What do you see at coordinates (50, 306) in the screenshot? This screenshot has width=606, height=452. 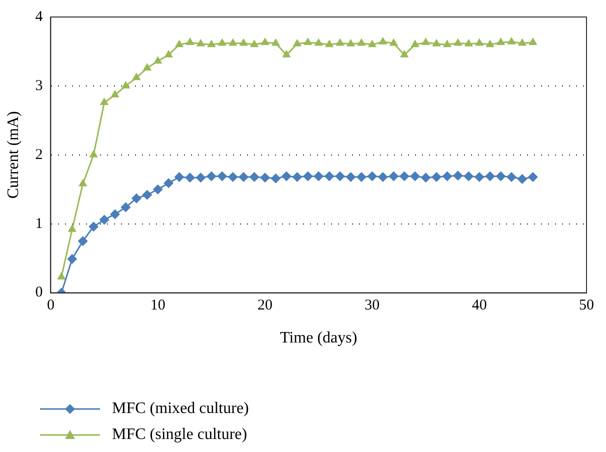 I see `x-tick-label: 0` at bounding box center [50, 306].